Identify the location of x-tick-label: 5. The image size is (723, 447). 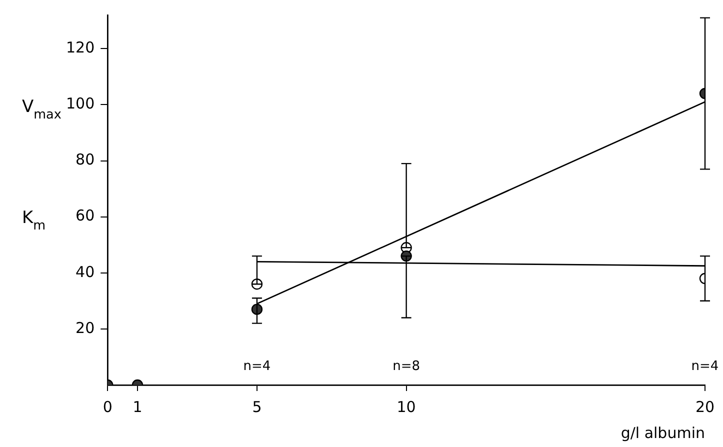
(257, 407).